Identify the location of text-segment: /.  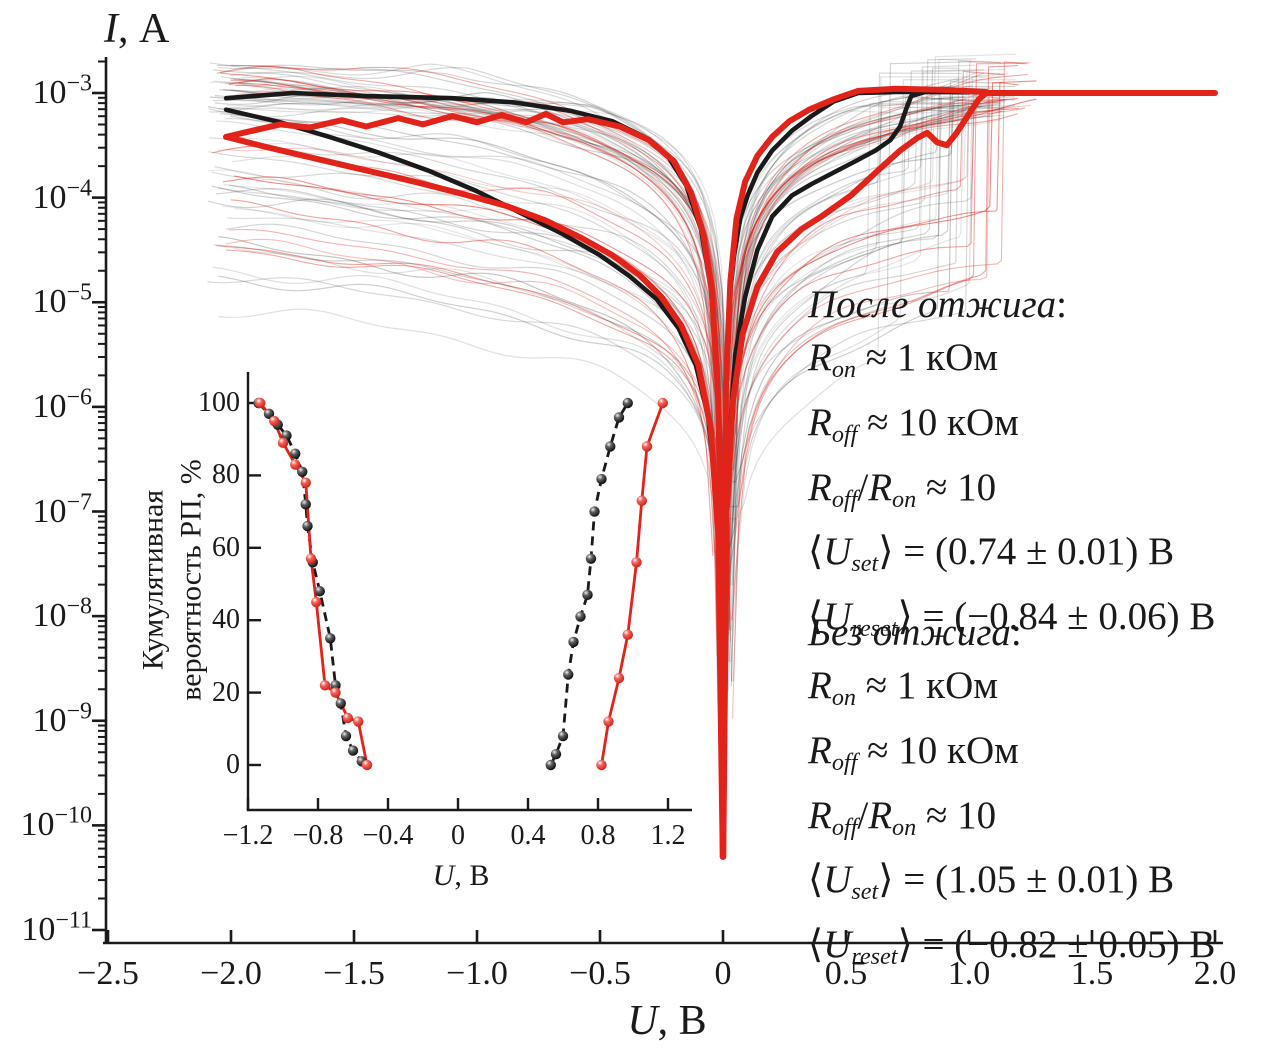
(863, 487).